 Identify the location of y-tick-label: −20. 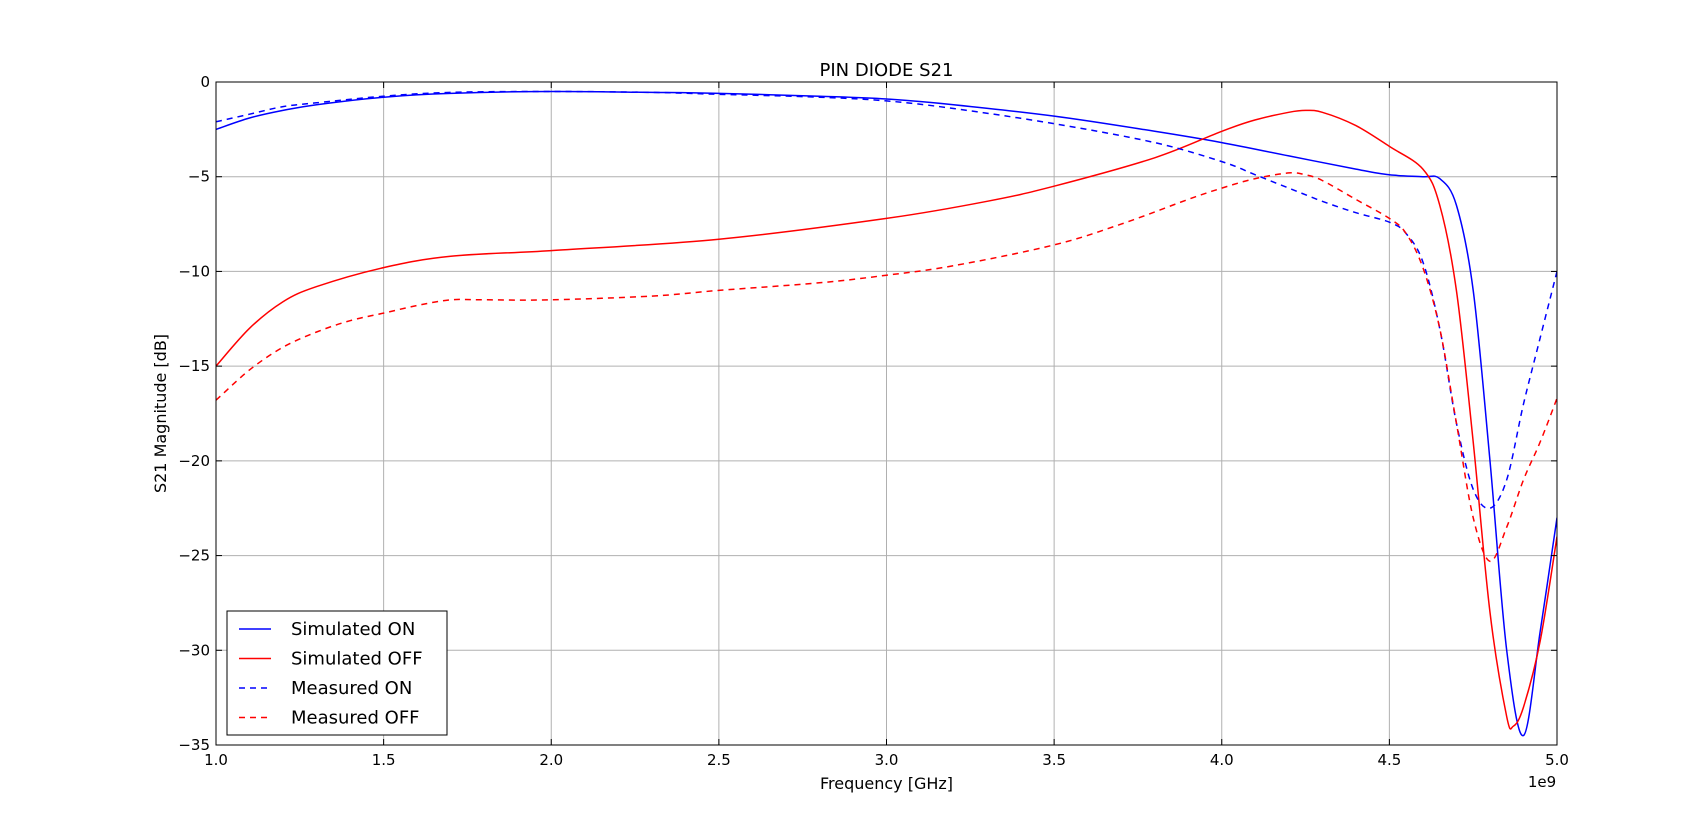
(194, 461).